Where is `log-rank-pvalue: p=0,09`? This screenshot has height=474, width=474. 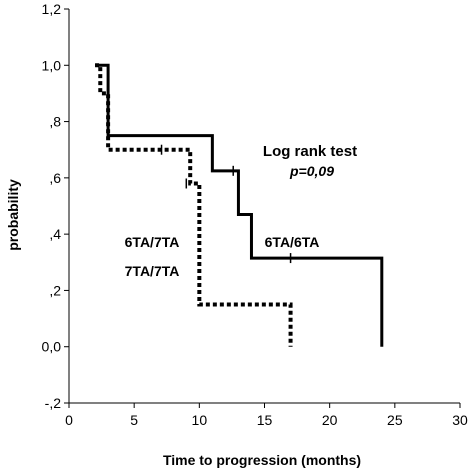
log-rank-pvalue: p=0,09 is located at coordinates (311, 171).